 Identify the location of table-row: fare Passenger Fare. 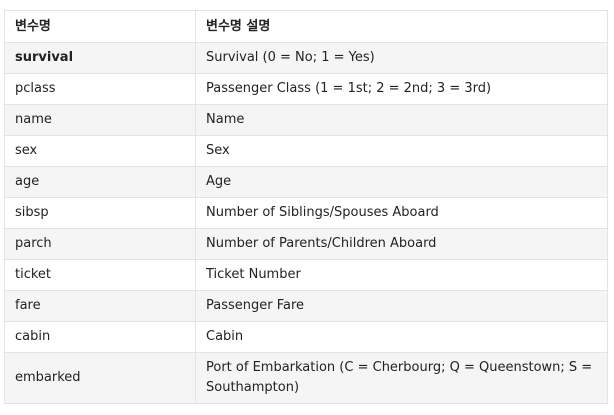
(306, 306).